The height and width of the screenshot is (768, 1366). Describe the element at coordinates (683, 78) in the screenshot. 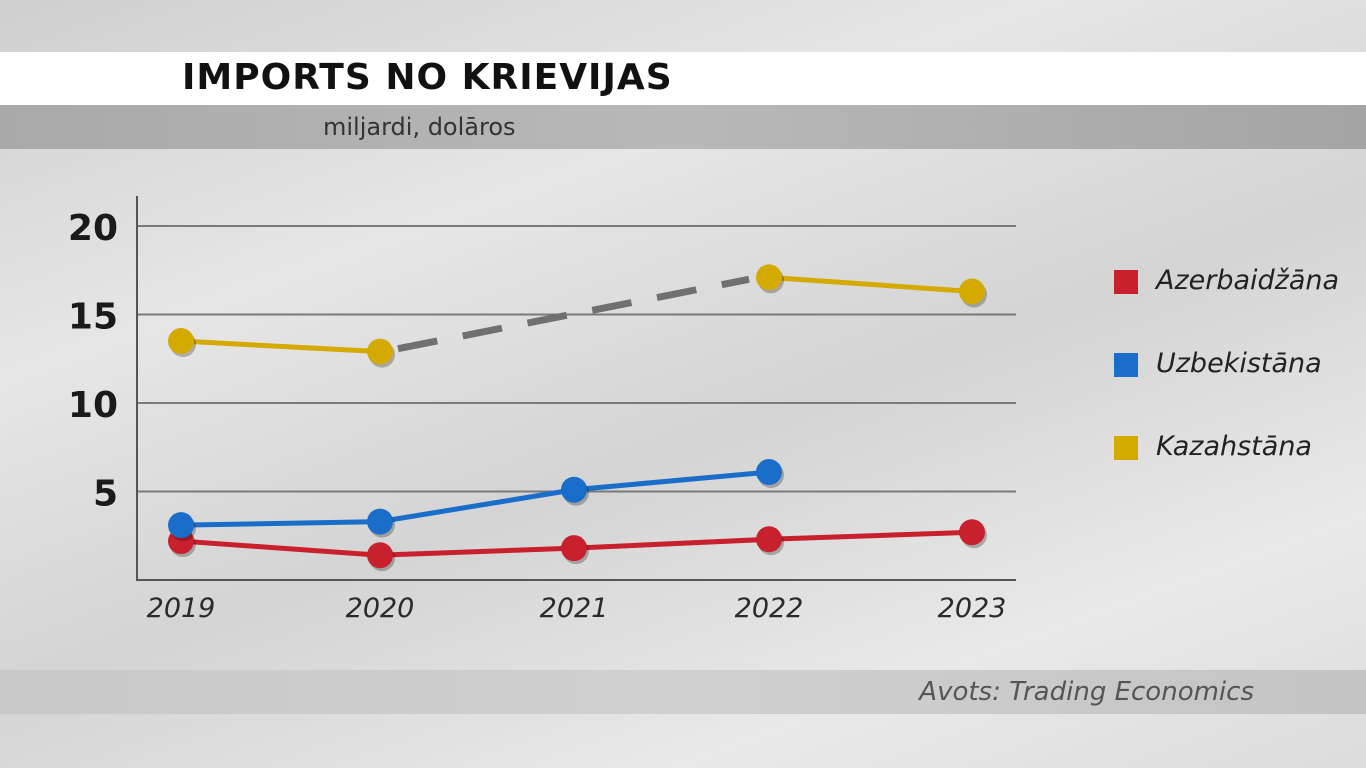

I see `title-bar: IMPORTS NO KRIEVIJAS` at that location.